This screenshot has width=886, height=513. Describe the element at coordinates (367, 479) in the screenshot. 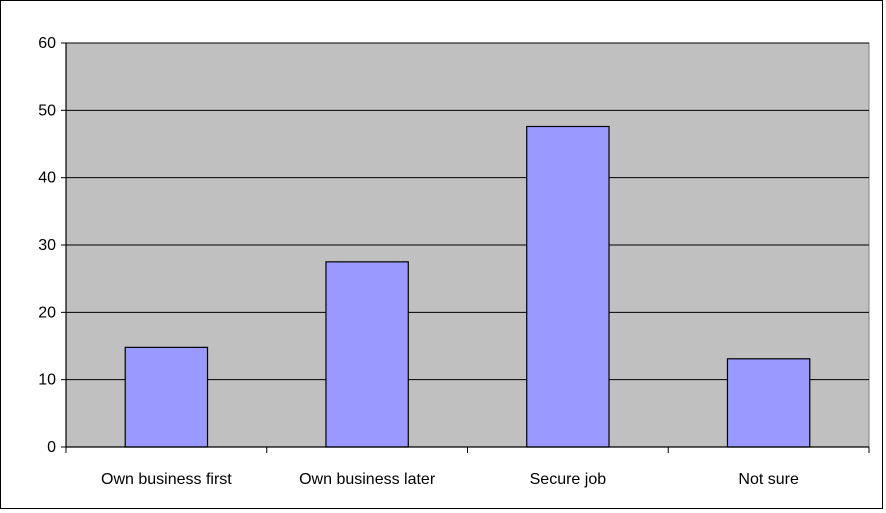

I see `x-tick-label: Own business later` at that location.